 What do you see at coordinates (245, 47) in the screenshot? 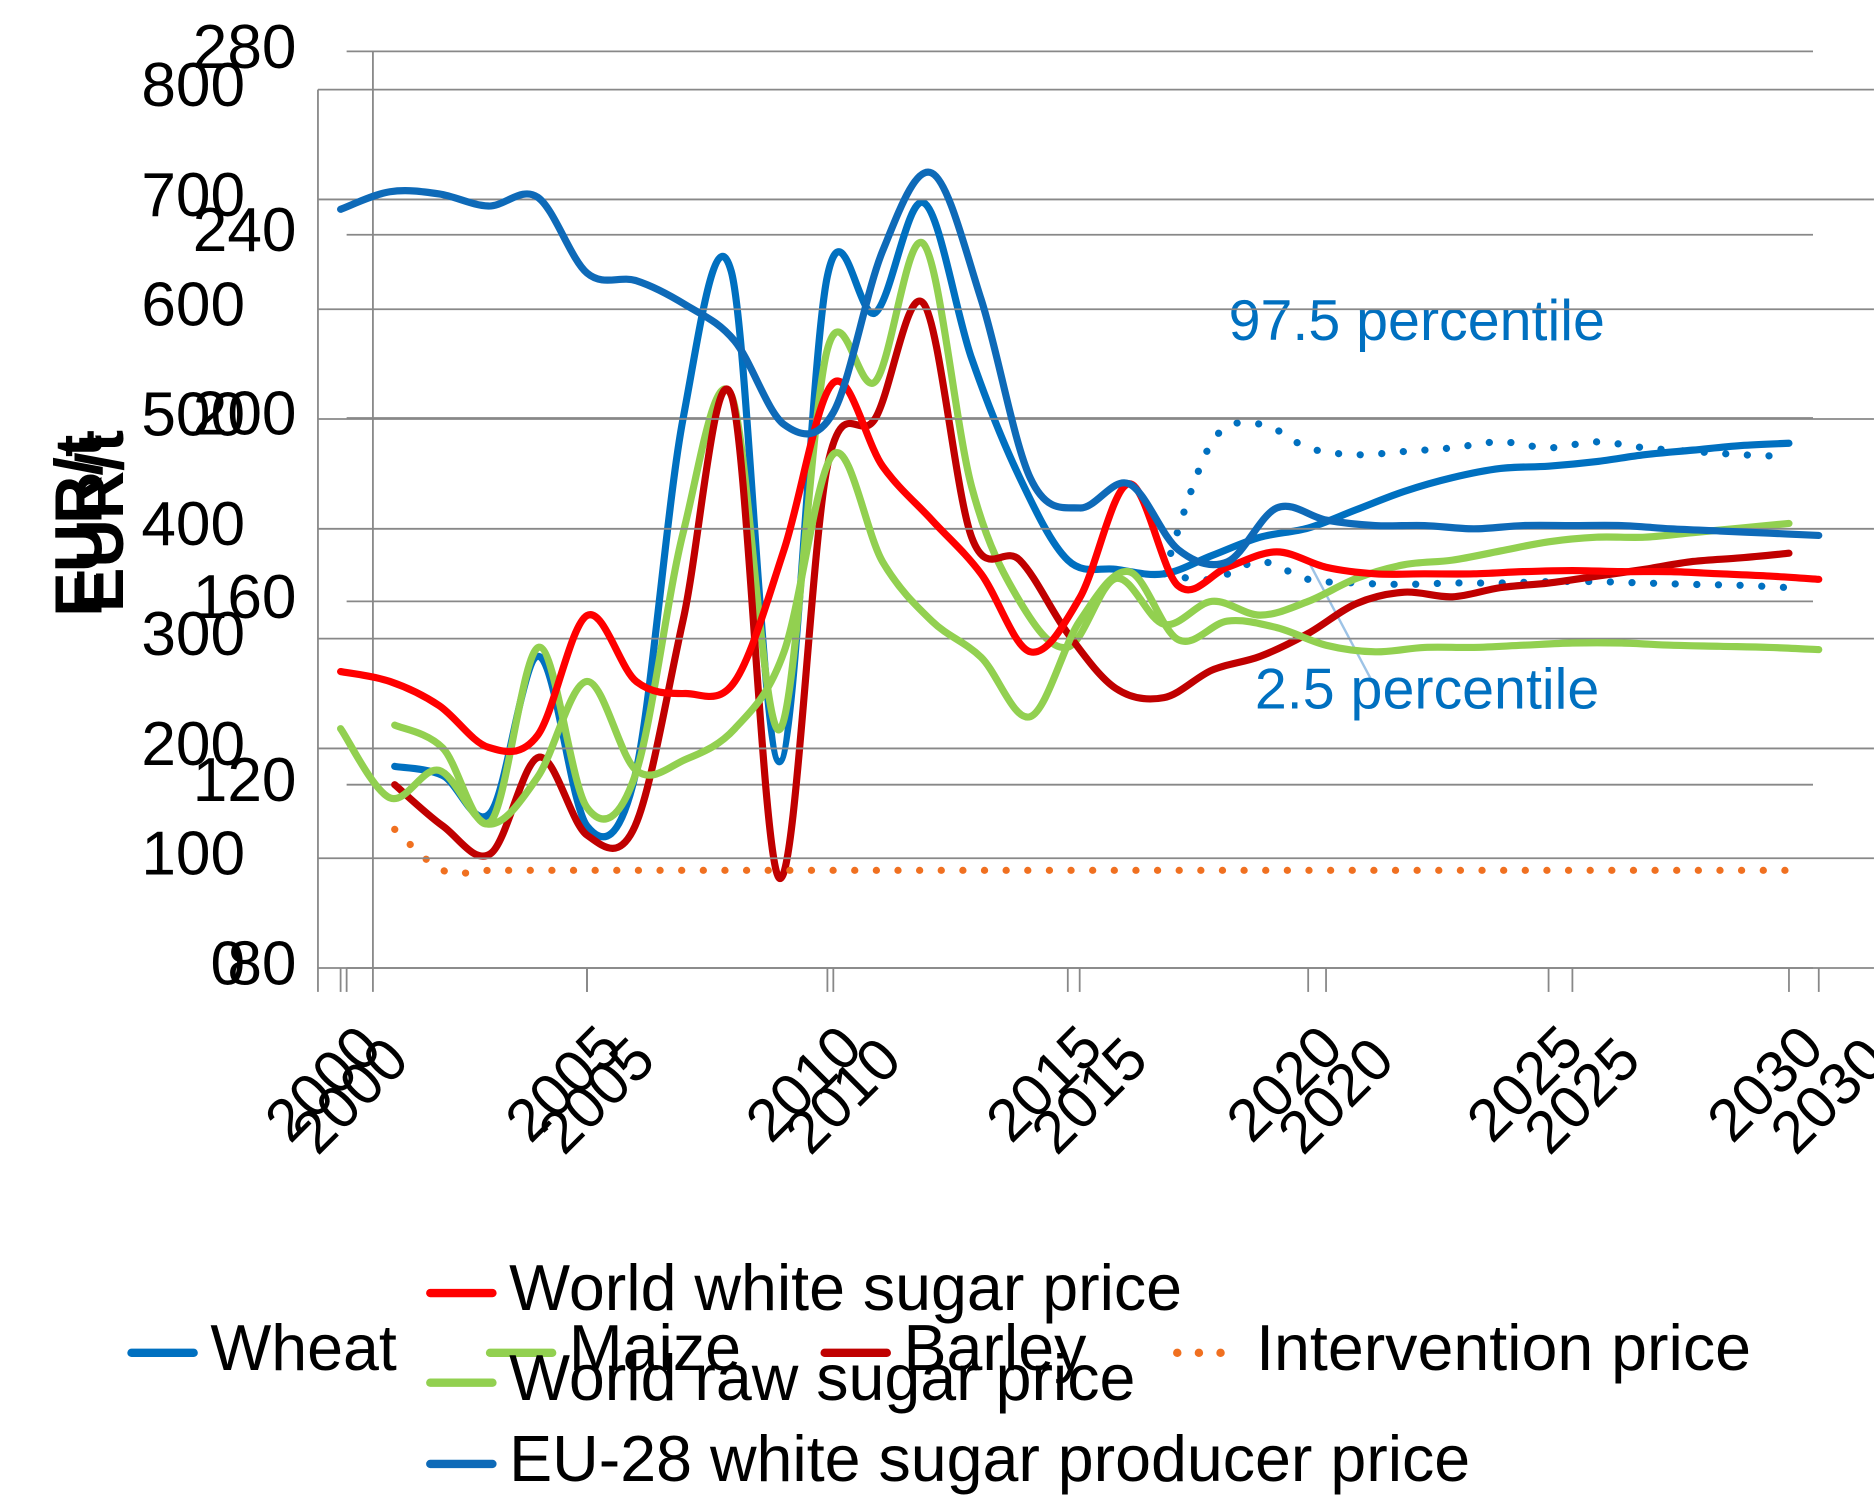
I see `y-tick-label: 280` at bounding box center [245, 47].